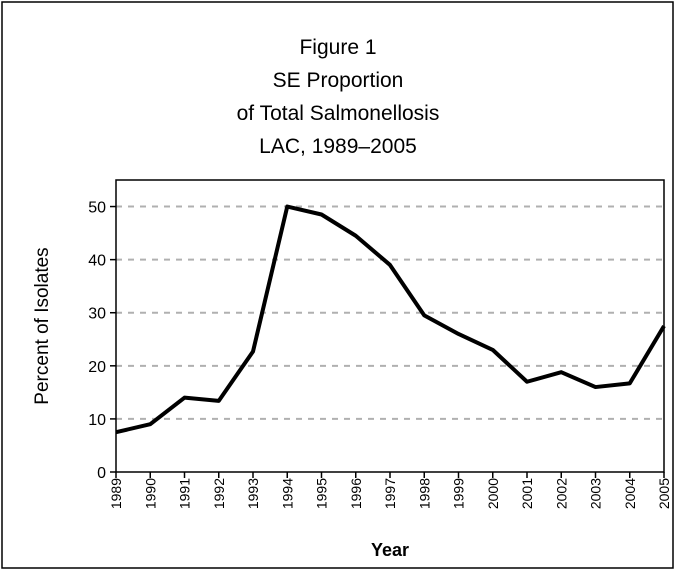 The height and width of the screenshot is (576, 676). I want to click on x-tick-label: 1990, so click(150, 493).